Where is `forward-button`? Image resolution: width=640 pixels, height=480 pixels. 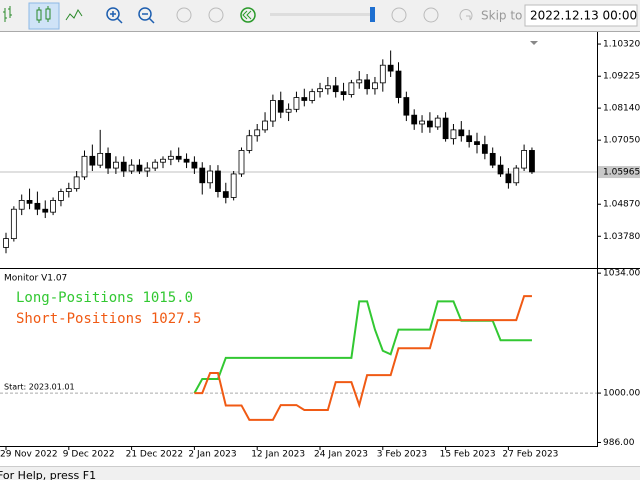 forward-button is located at coordinates (399, 15).